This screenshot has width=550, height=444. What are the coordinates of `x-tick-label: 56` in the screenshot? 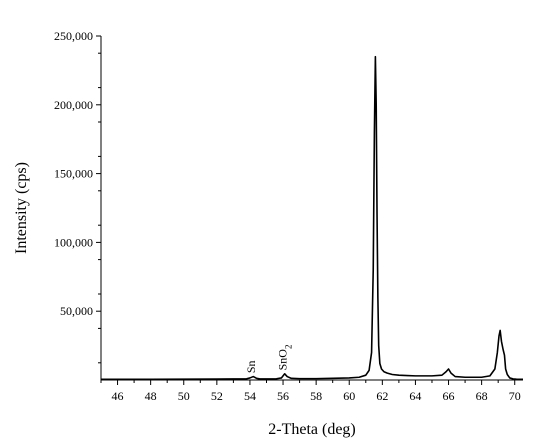 It's located at (283, 396).